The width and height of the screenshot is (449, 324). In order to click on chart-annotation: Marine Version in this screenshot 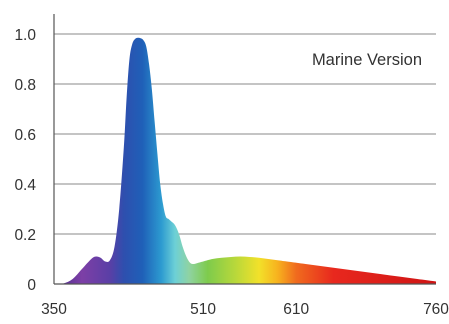, I will do `click(367, 60)`.